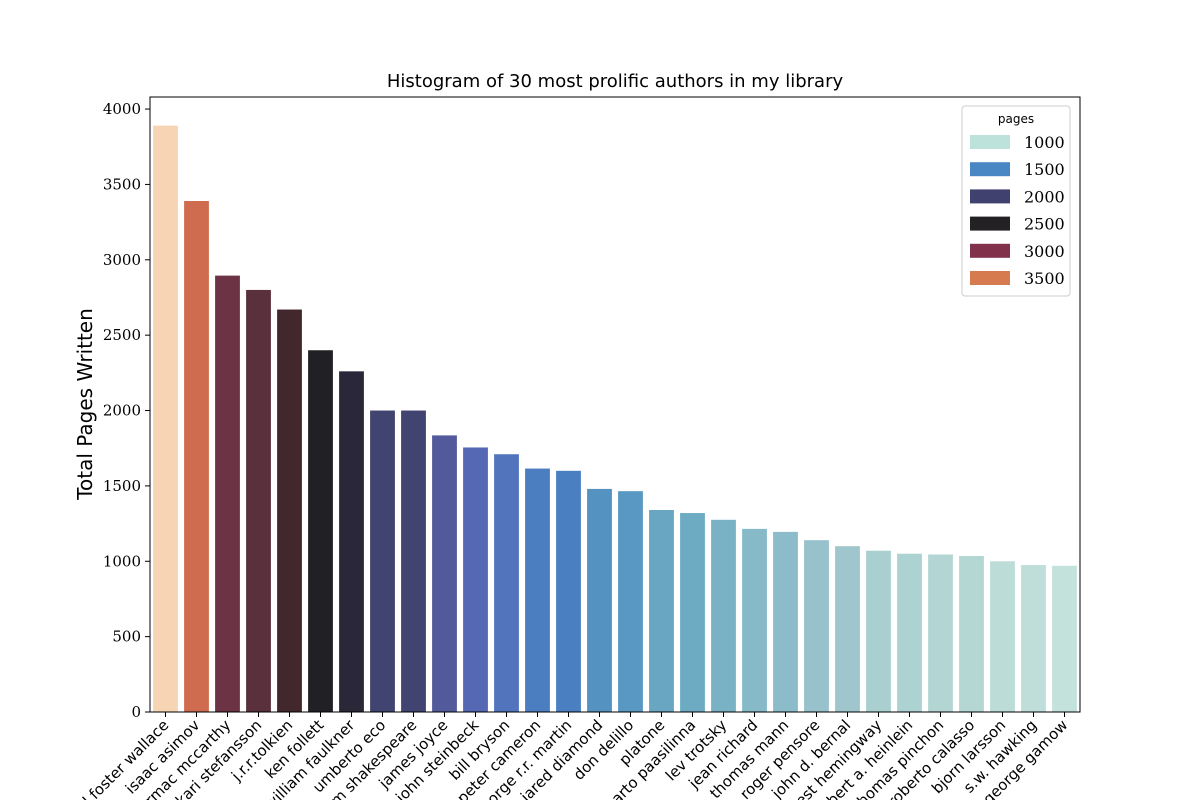 This screenshot has width=1200, height=800. I want to click on y-tick-label: 2000, so click(122, 411).